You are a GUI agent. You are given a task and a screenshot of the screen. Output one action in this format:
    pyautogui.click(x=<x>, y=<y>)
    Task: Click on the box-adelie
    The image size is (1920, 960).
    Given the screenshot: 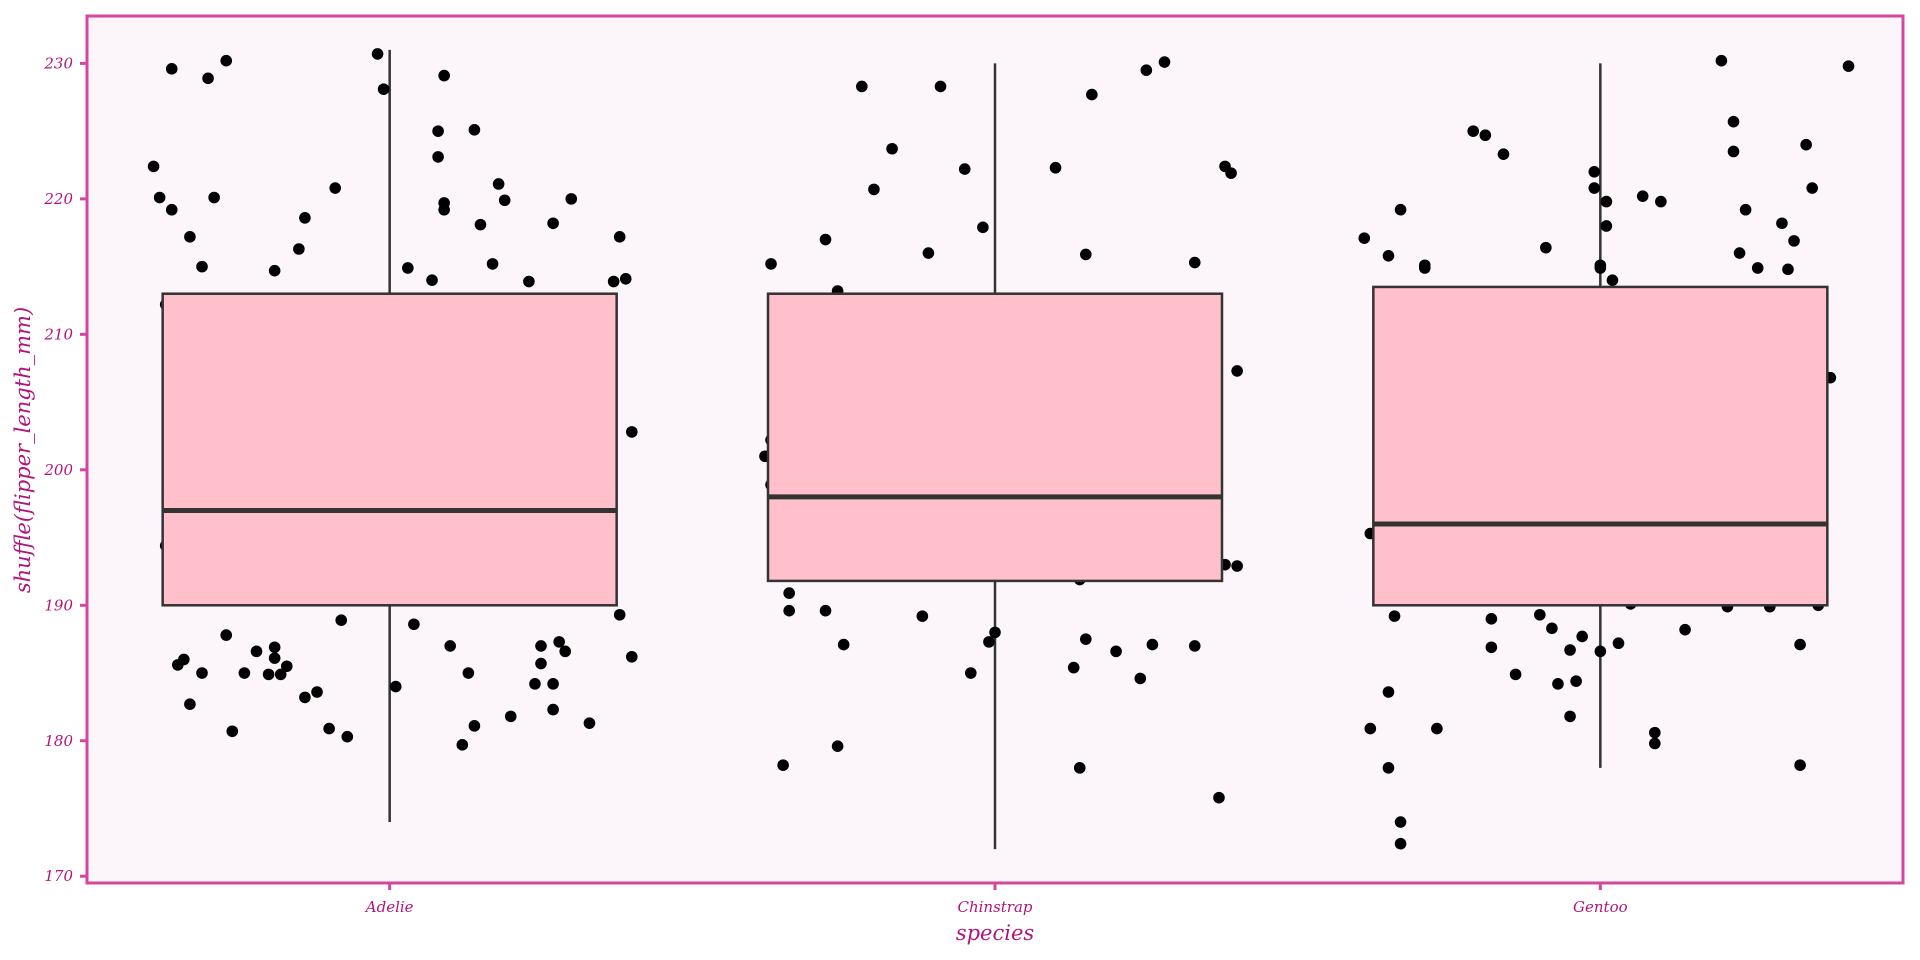 What is the action you would take?
    pyautogui.click(x=389, y=449)
    